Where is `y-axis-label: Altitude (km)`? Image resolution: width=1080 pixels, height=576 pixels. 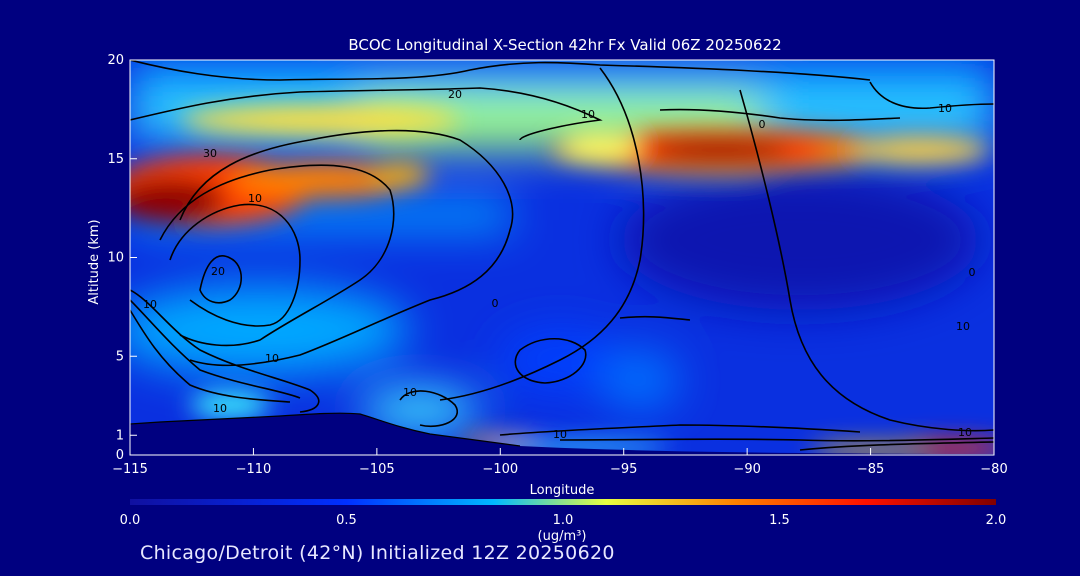 y-axis-label: Altitude (km) is located at coordinates (94, 261).